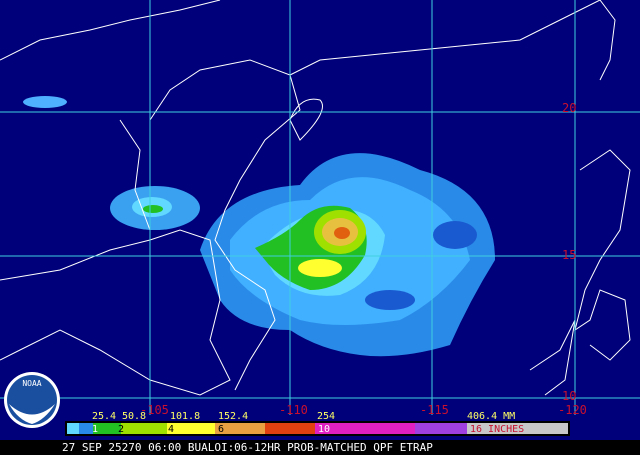  What do you see at coordinates (497, 429) in the screenshot?
I see `scale-inch-label: 16 INCHES` at bounding box center [497, 429].